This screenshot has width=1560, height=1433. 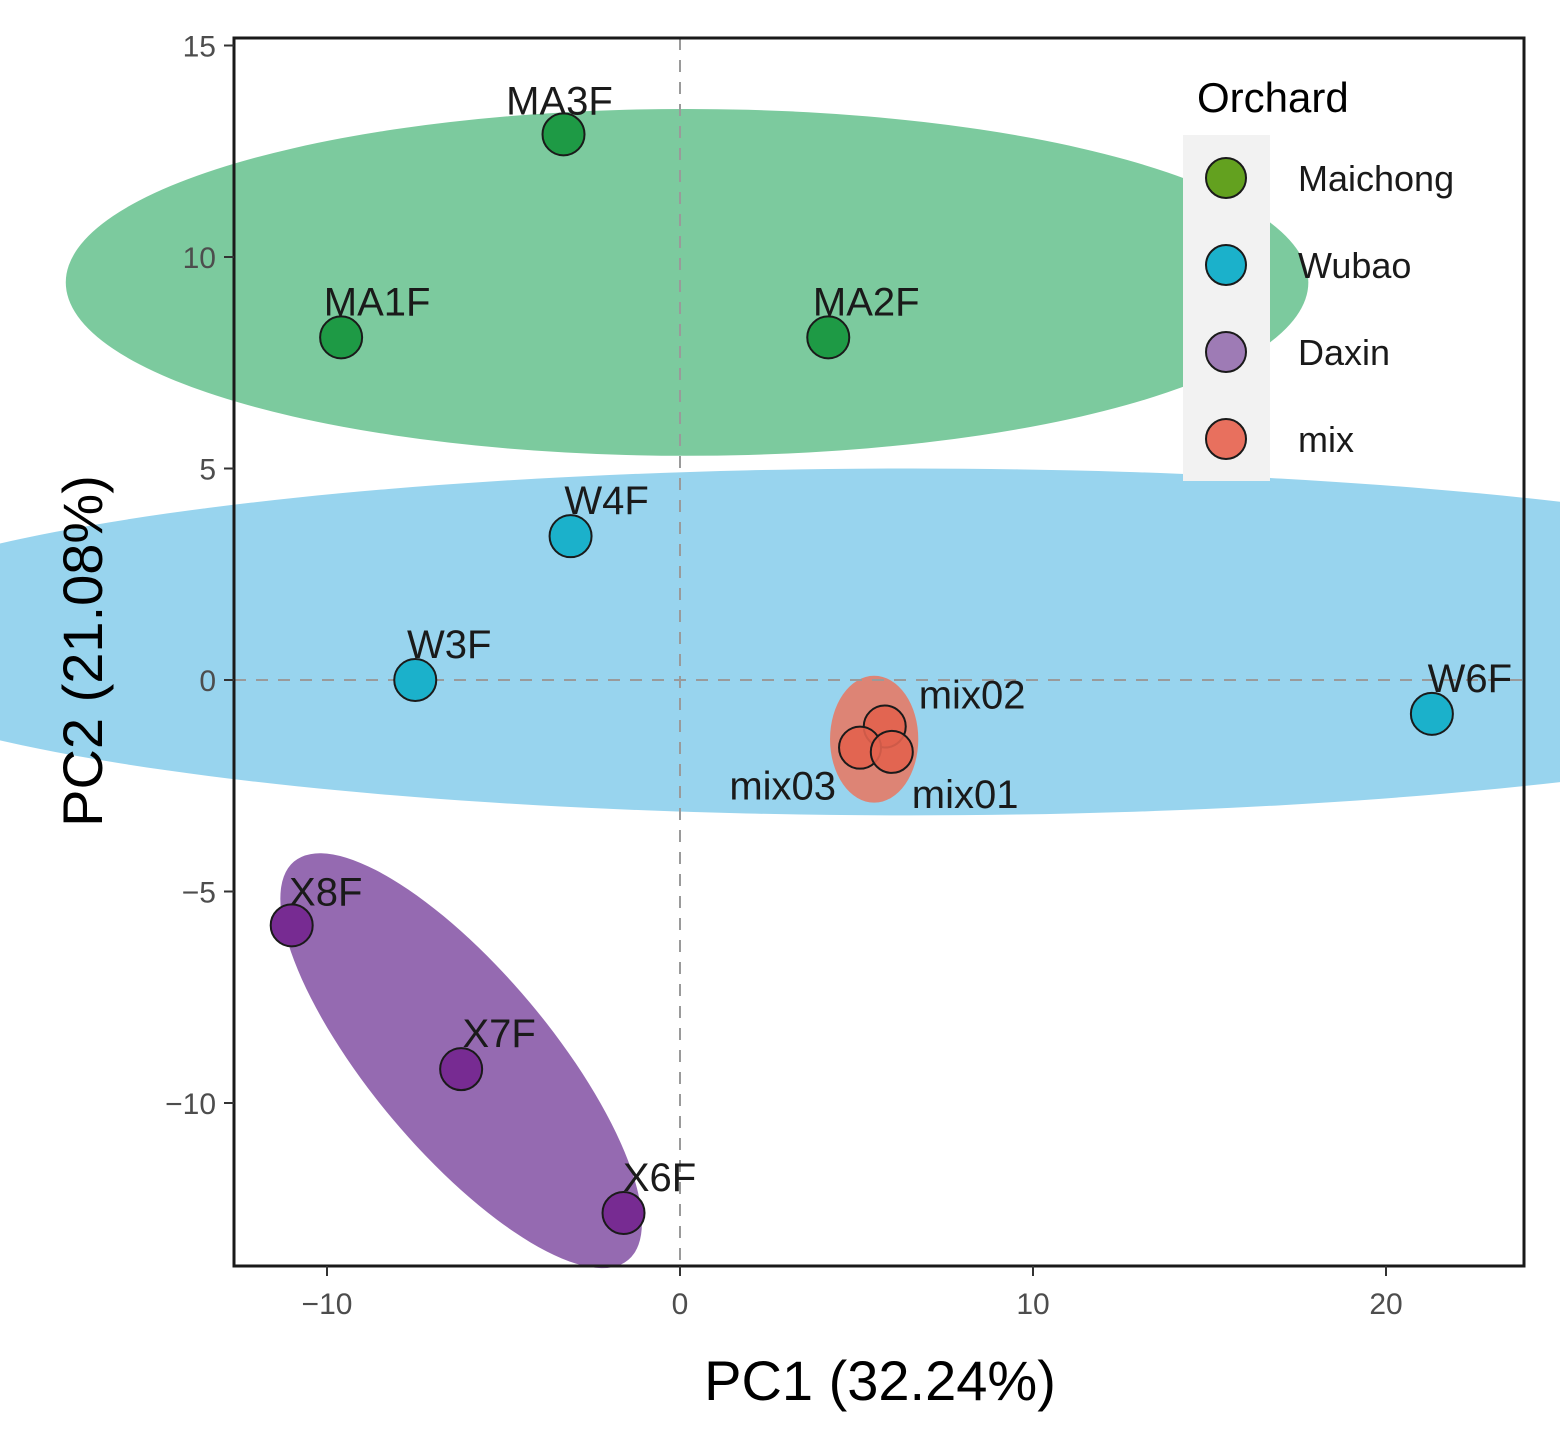 What do you see at coordinates (82, 651) in the screenshot?
I see `y-axis-title: PC2 (21.08%)` at bounding box center [82, 651].